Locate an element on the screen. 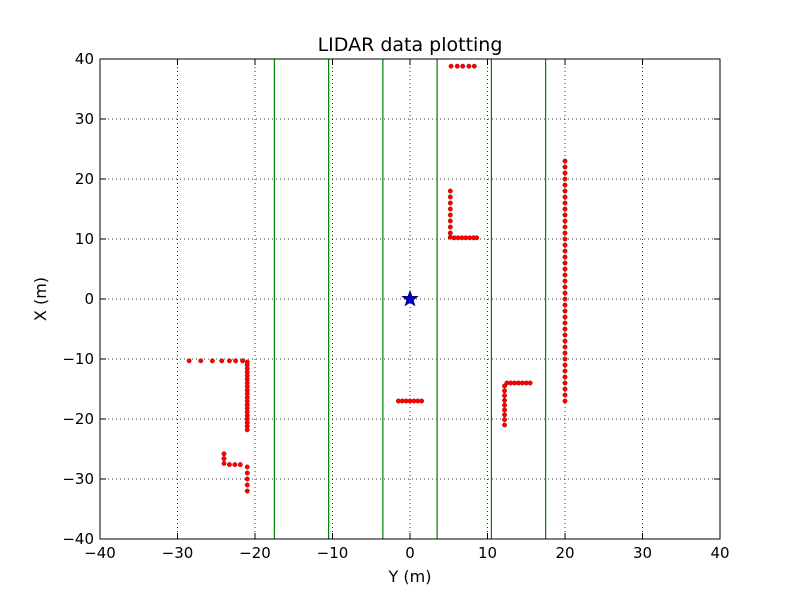  ego-star-icon is located at coordinates (410, 298).